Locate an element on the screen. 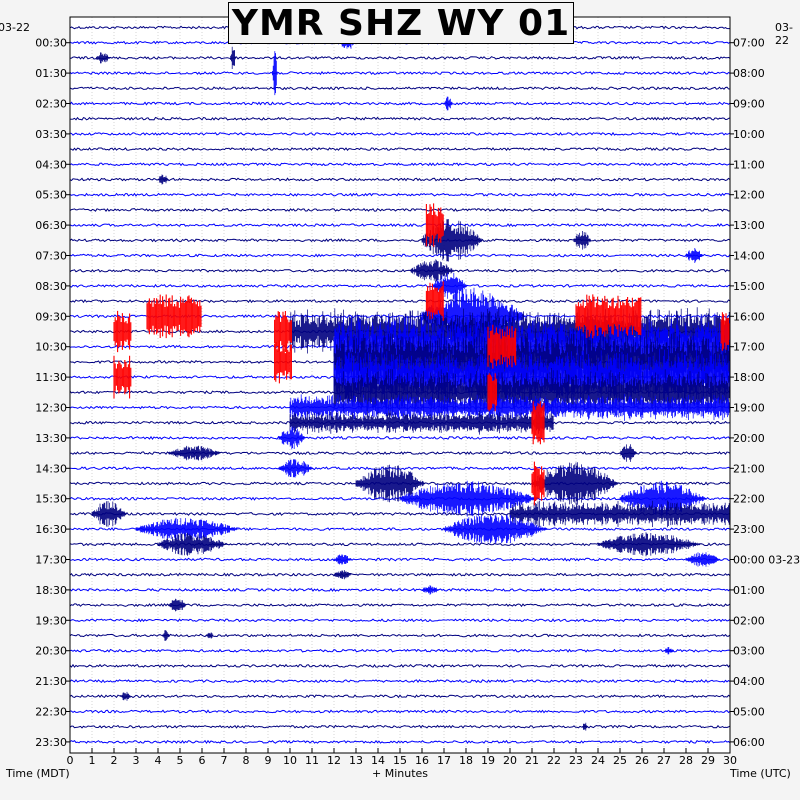  minute-tick-label: 19 is located at coordinates (488, 760).